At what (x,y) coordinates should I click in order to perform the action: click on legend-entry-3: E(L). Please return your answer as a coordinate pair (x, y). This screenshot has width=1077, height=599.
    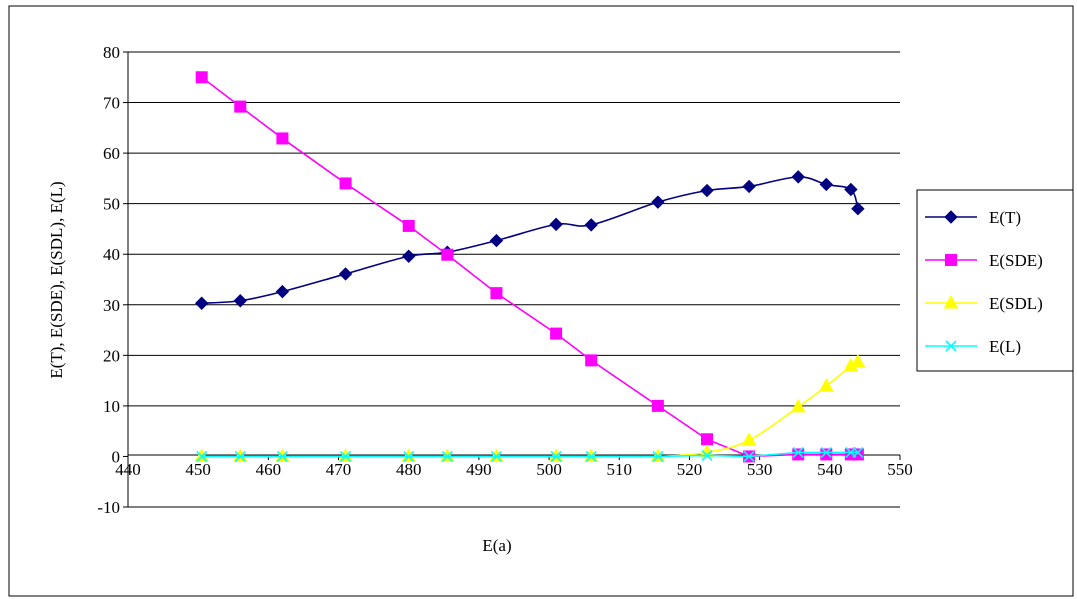
    Looking at the image, I should click on (973, 346).